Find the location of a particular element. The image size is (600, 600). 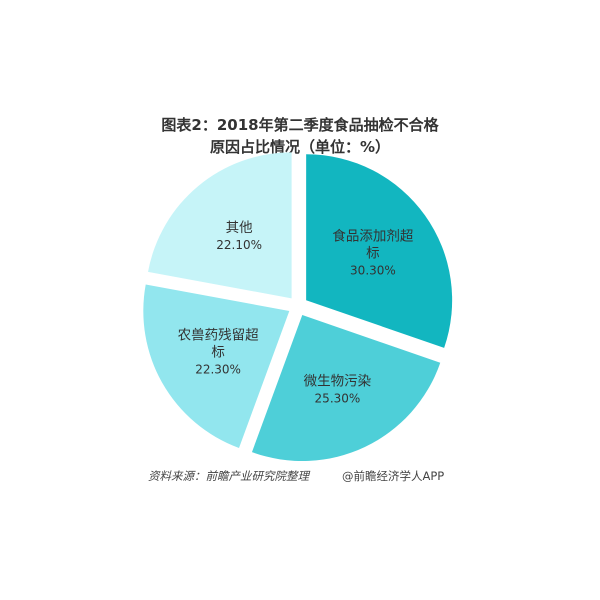

chart-title-line-1: 图表2：2018年第二季度食品抽检不合格 is located at coordinates (300, 125).